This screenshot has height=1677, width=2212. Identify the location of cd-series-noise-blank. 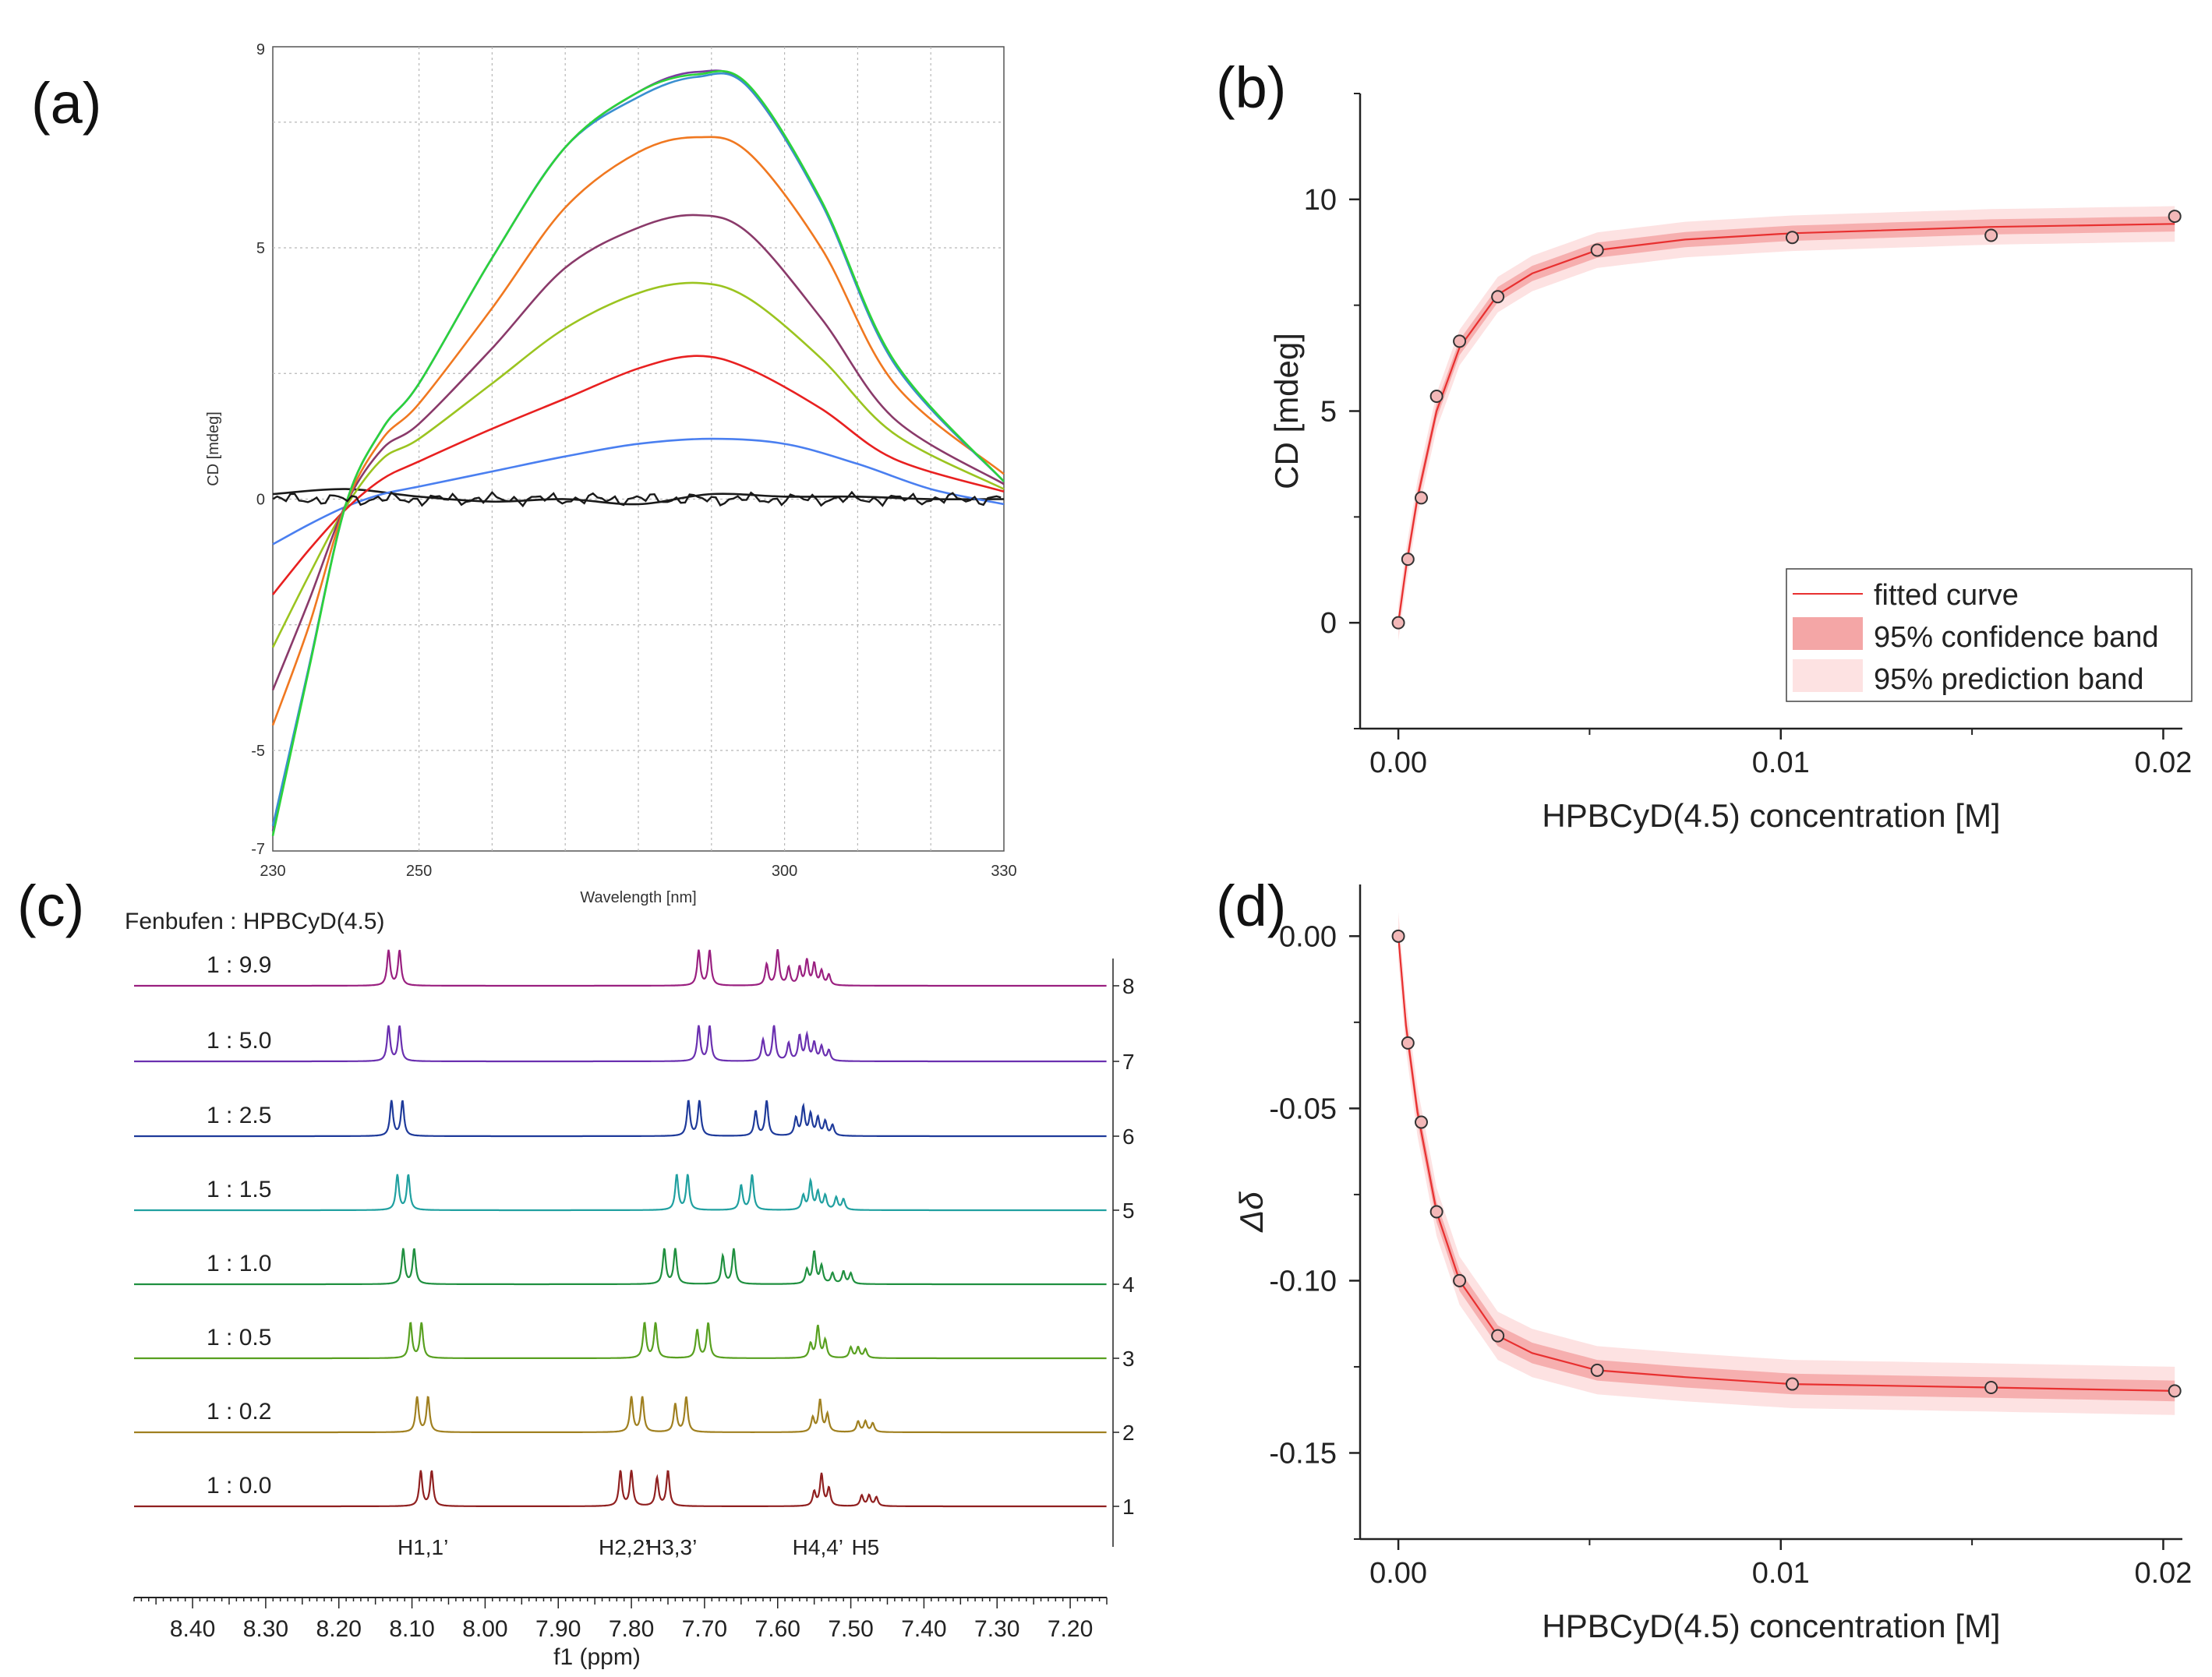
(637, 499).